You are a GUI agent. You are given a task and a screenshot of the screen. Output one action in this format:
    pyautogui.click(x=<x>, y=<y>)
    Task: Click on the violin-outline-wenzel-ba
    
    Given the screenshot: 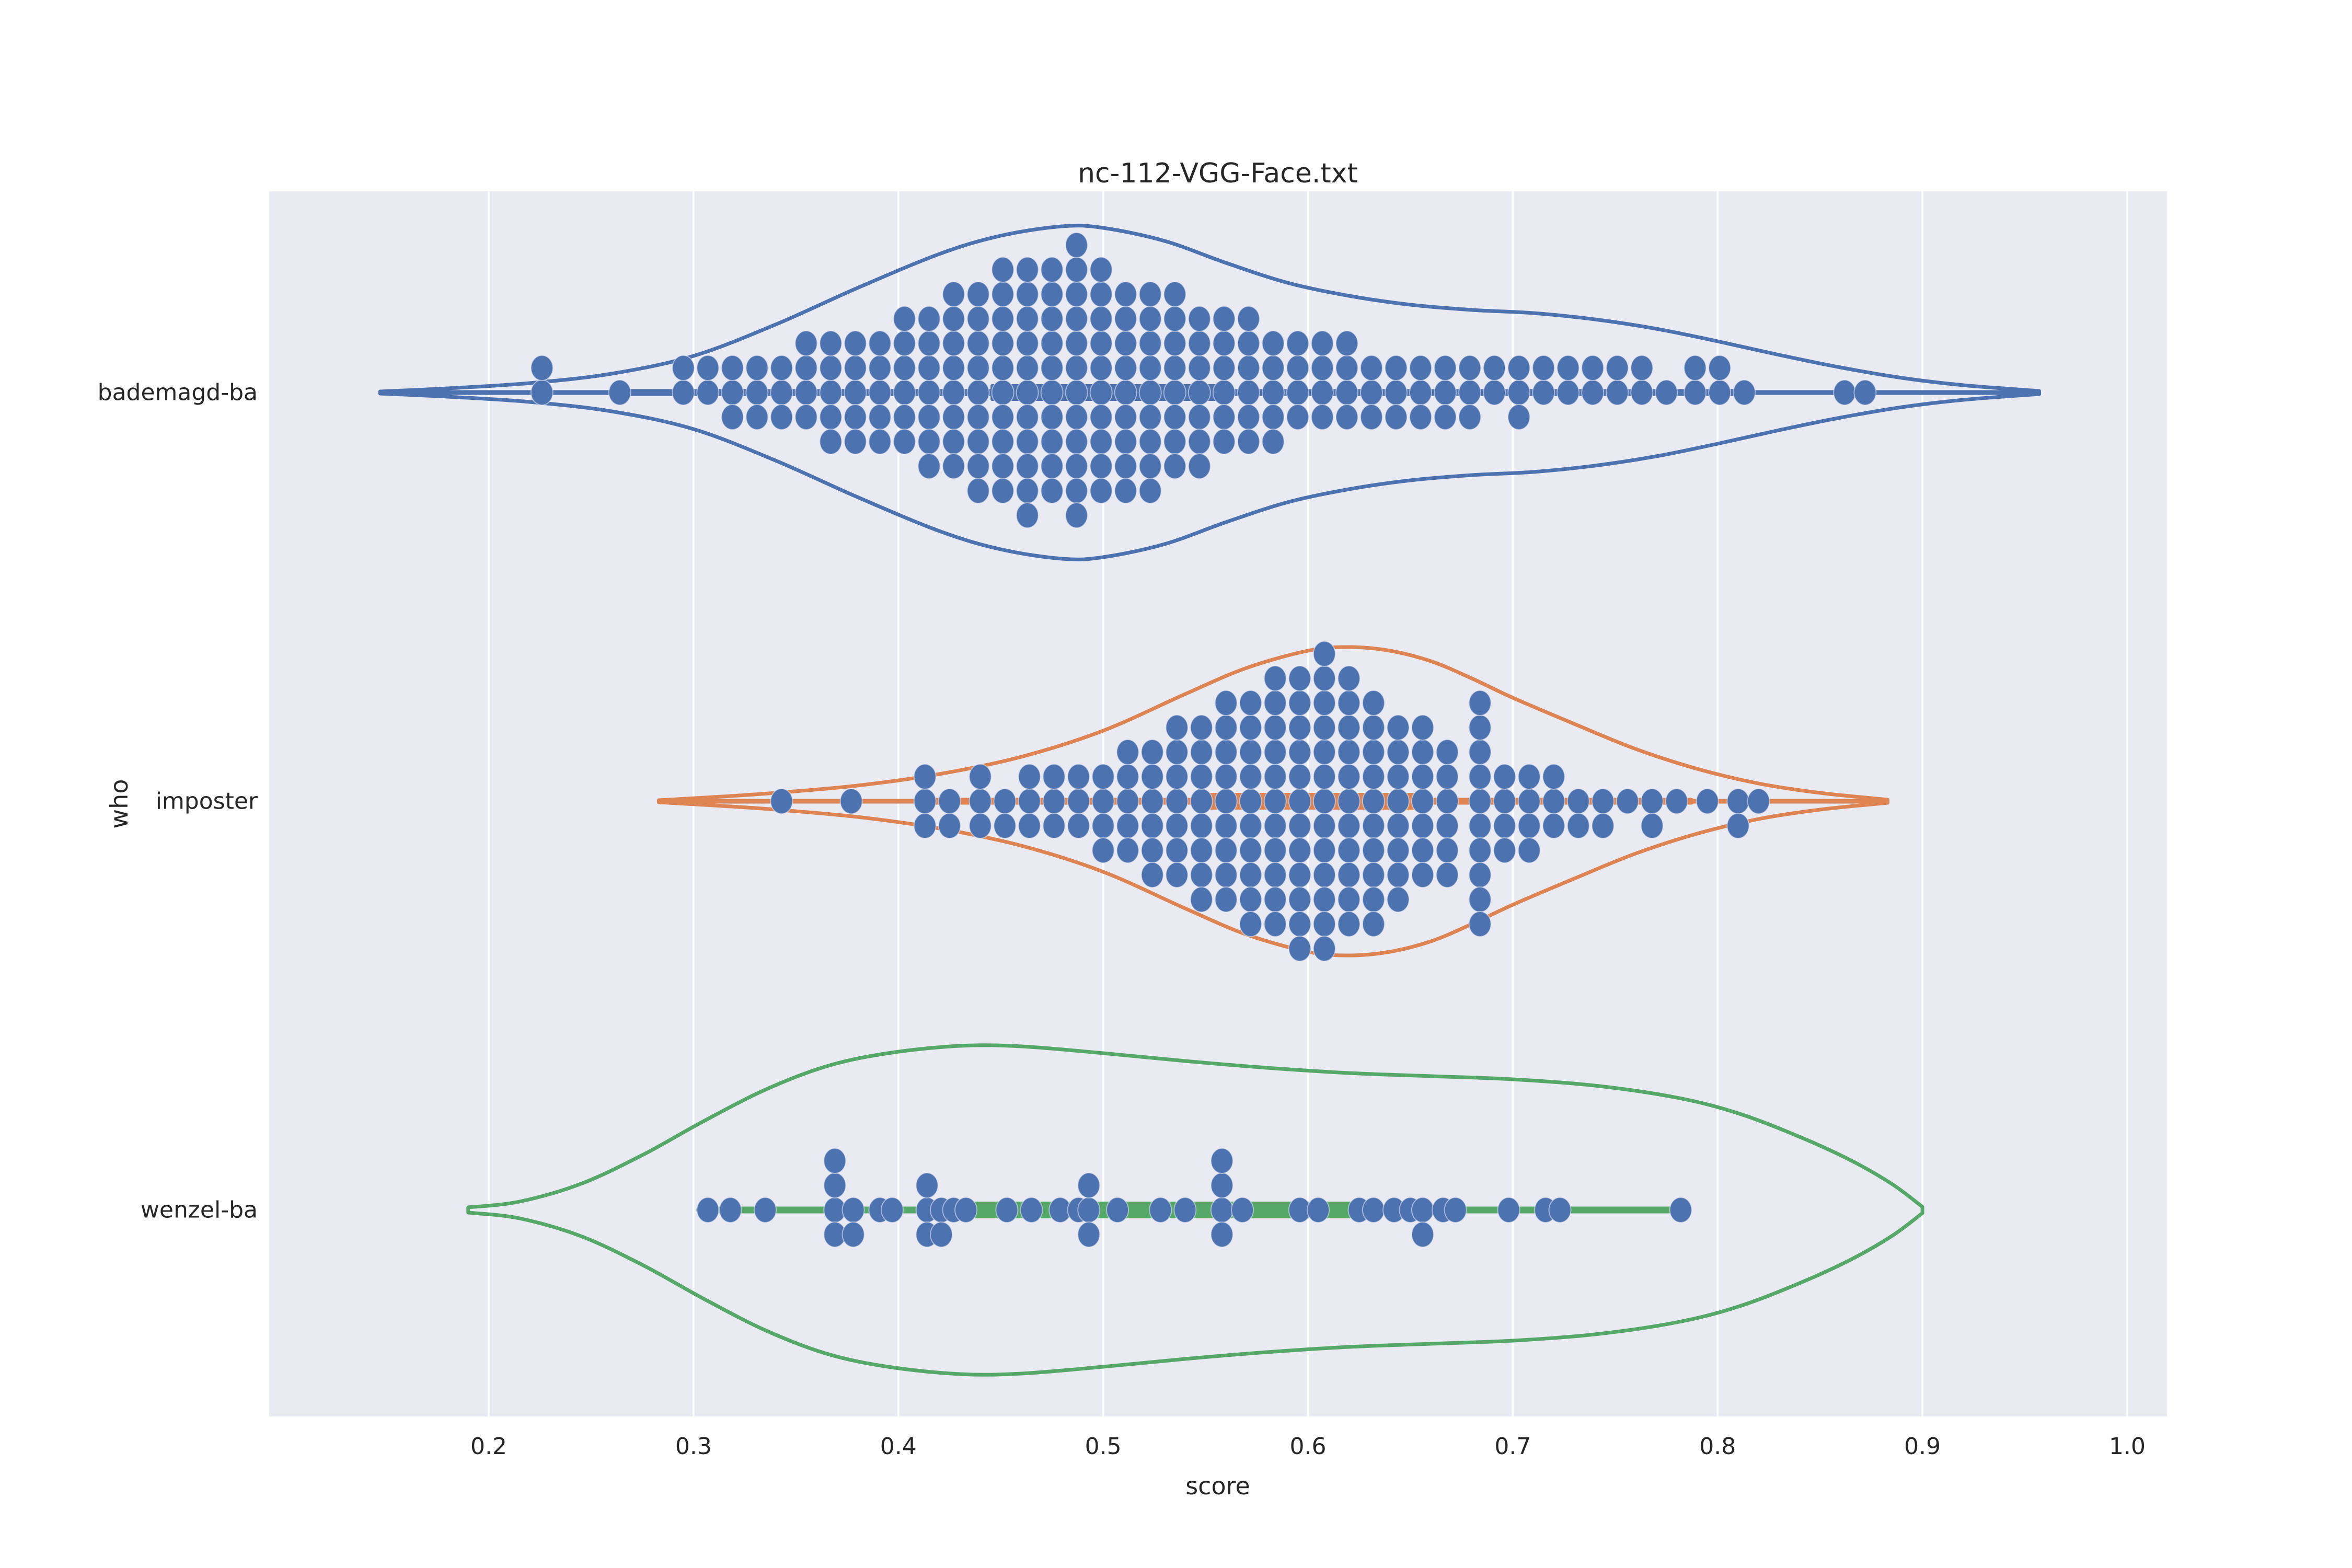 What is the action you would take?
    pyautogui.click(x=1195, y=1210)
    